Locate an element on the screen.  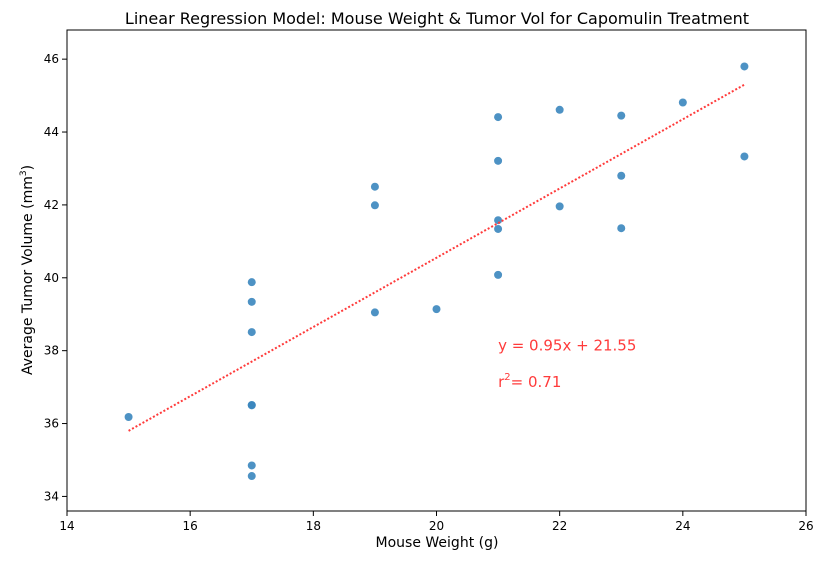
x-tick-label: 18 is located at coordinates (313, 526).